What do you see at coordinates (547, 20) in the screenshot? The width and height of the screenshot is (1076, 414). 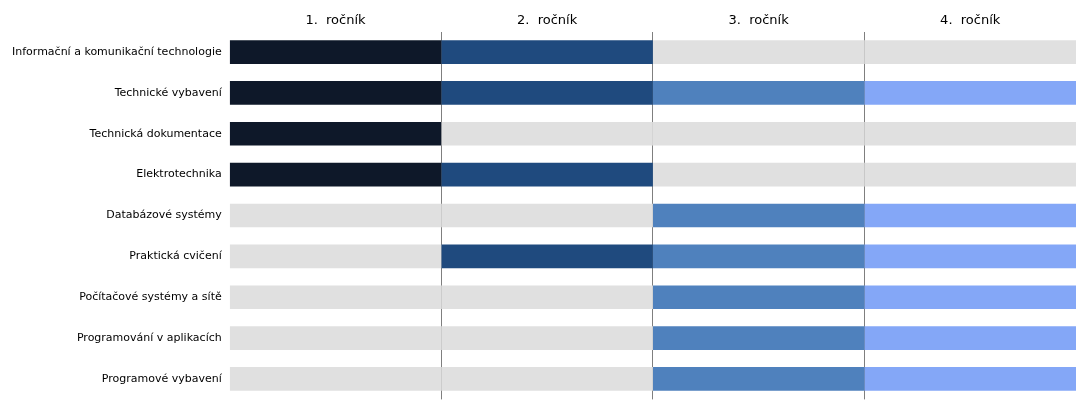 I see `x-tick-label: 2. ročník` at bounding box center [547, 20].